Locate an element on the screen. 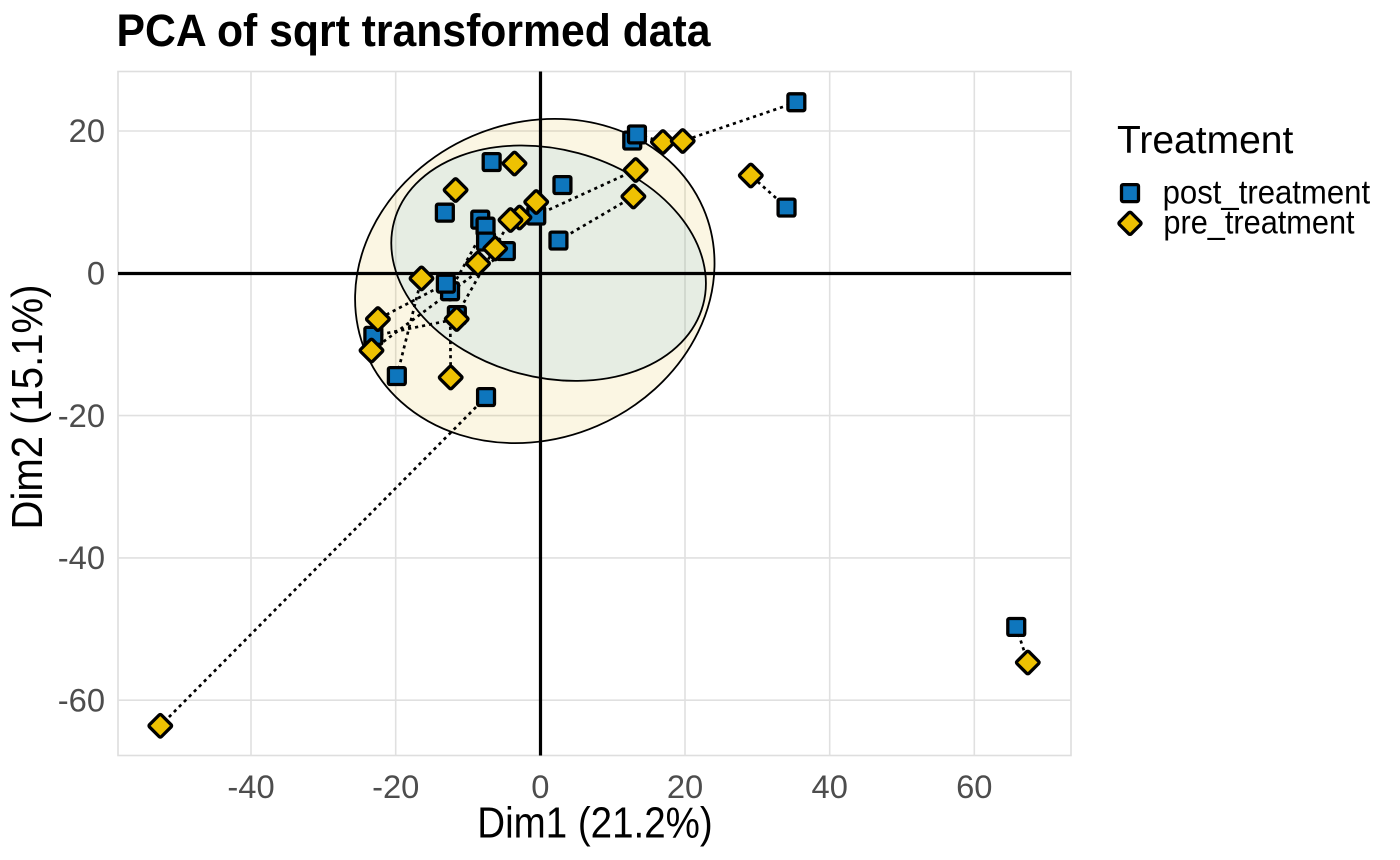  svg-text: Dim2 (15.1%) is located at coordinates (28, 407).